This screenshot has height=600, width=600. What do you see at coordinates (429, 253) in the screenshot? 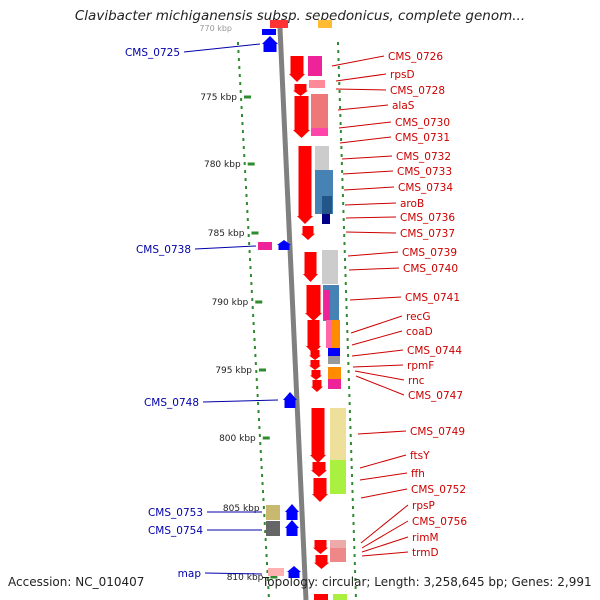
I see `gene-label-text: CMS_0739` at bounding box center [429, 253].